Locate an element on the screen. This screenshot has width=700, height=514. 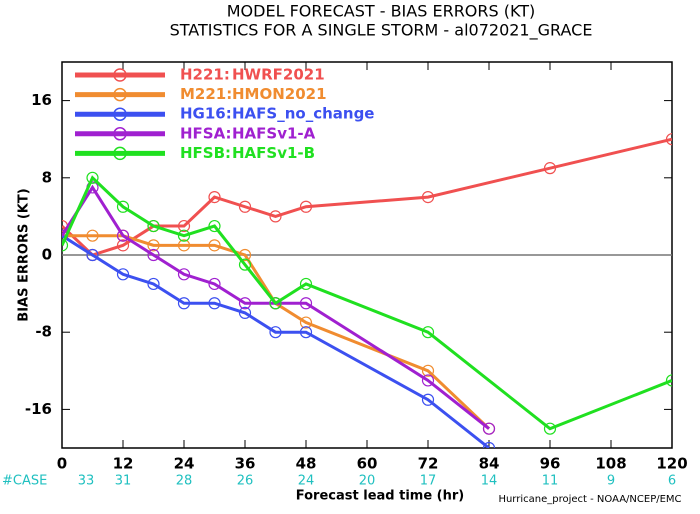
x-tick-label: 72 is located at coordinates (428, 464).